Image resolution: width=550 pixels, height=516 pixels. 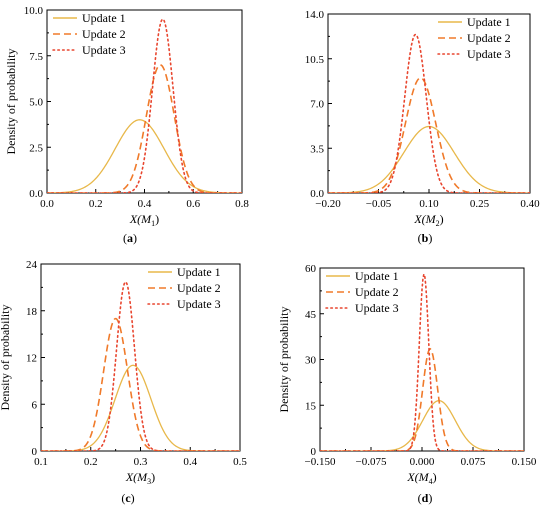 I want to click on x-tick-label: 0.6, so click(x=193, y=204).